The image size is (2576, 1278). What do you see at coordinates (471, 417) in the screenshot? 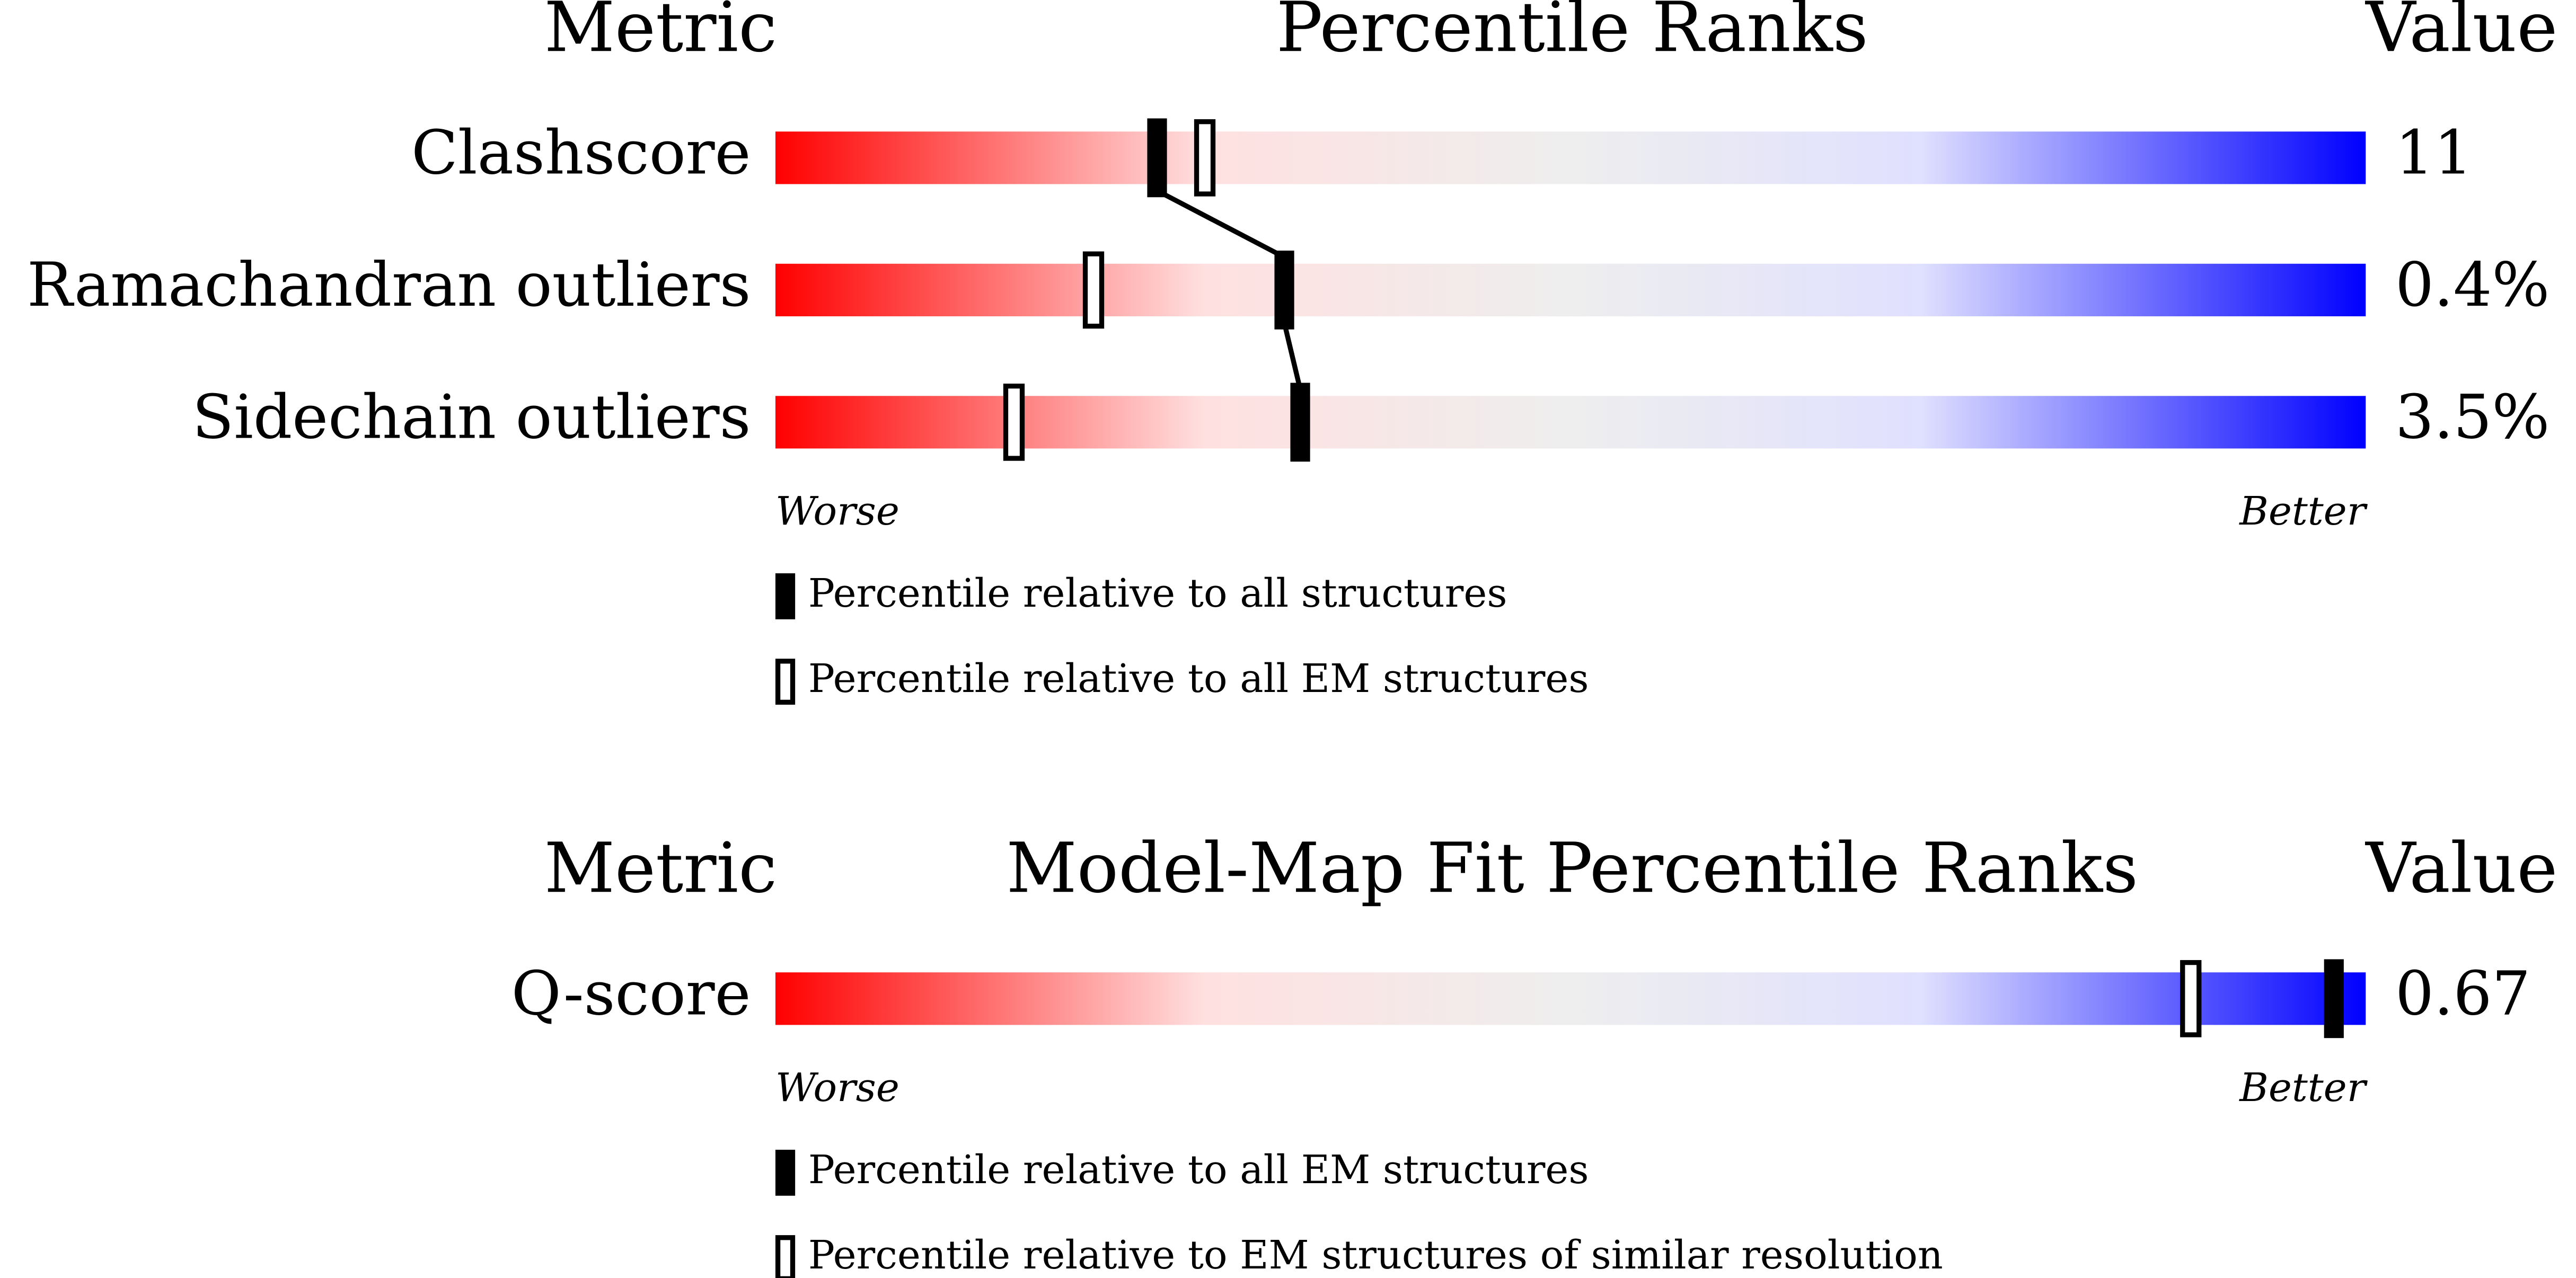
I see `metric-label: Sidechain outliers` at bounding box center [471, 417].